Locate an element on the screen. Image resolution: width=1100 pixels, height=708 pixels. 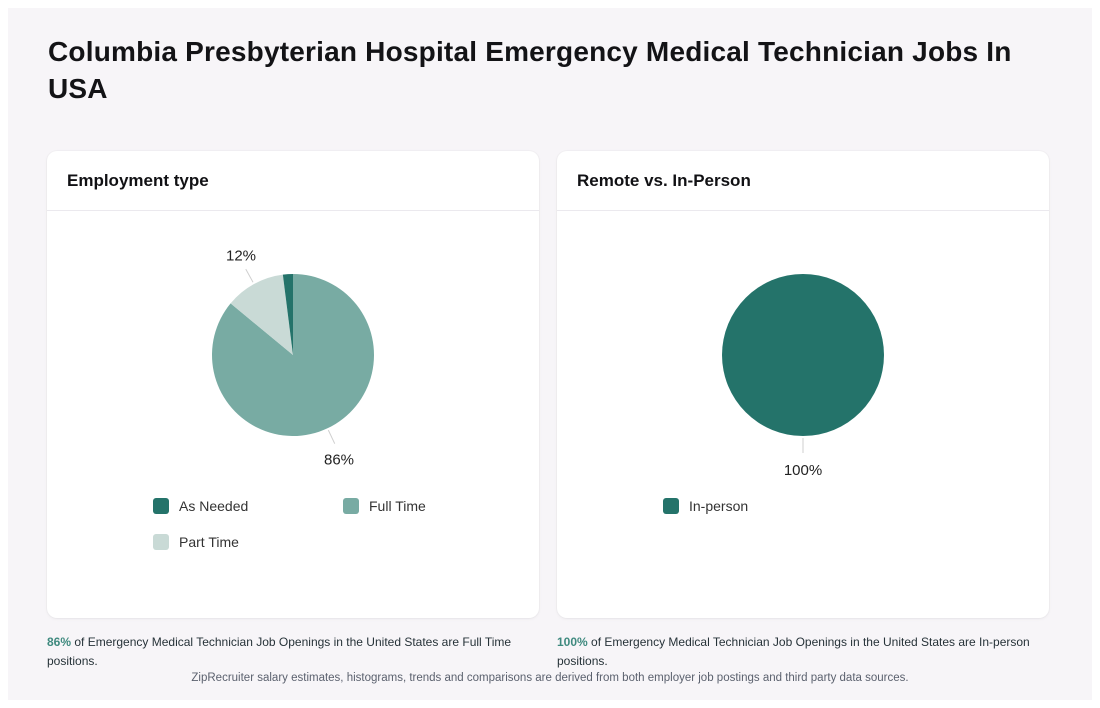
legend-label: Part Time is located at coordinates (209, 542).